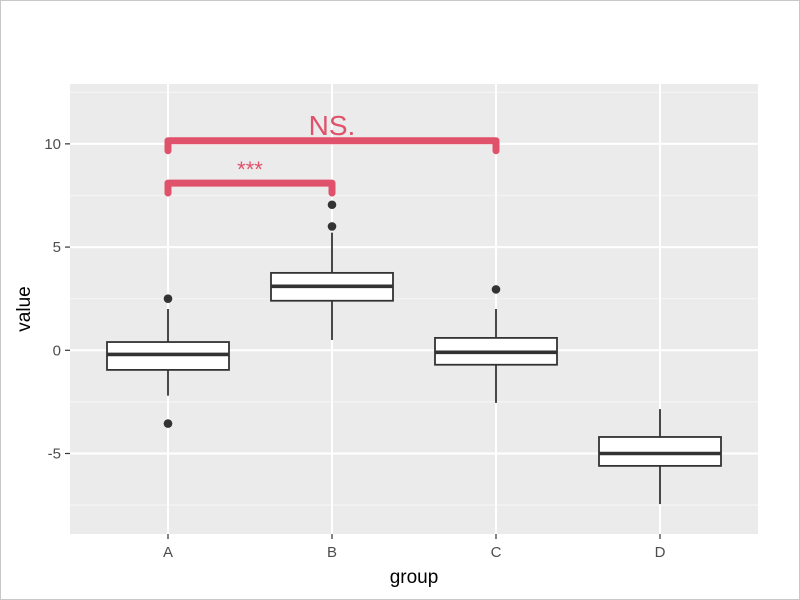  I want to click on y-tick-label: 5, so click(57, 247).